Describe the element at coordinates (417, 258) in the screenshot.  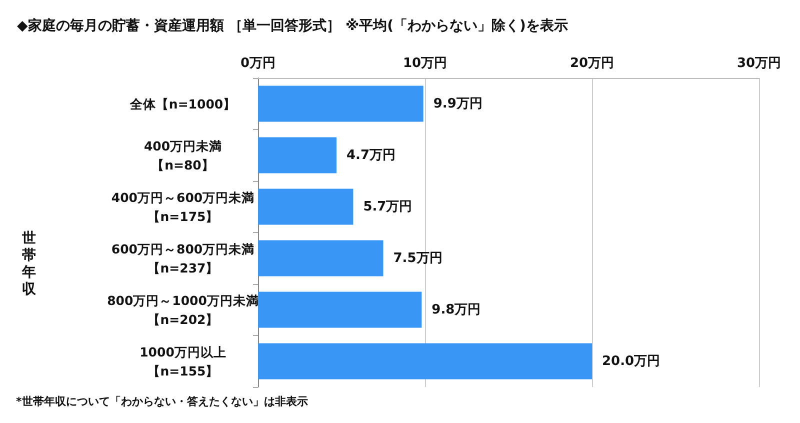
I see `data-label: 7.5万円` at that location.